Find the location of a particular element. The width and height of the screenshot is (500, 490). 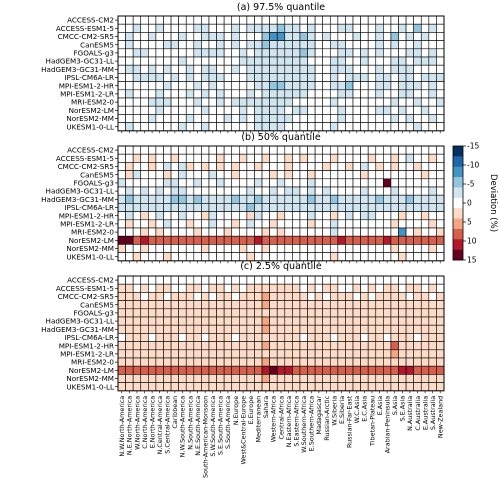

model-label: MPI-ESM1-2-HR is located at coordinates (86, 215).